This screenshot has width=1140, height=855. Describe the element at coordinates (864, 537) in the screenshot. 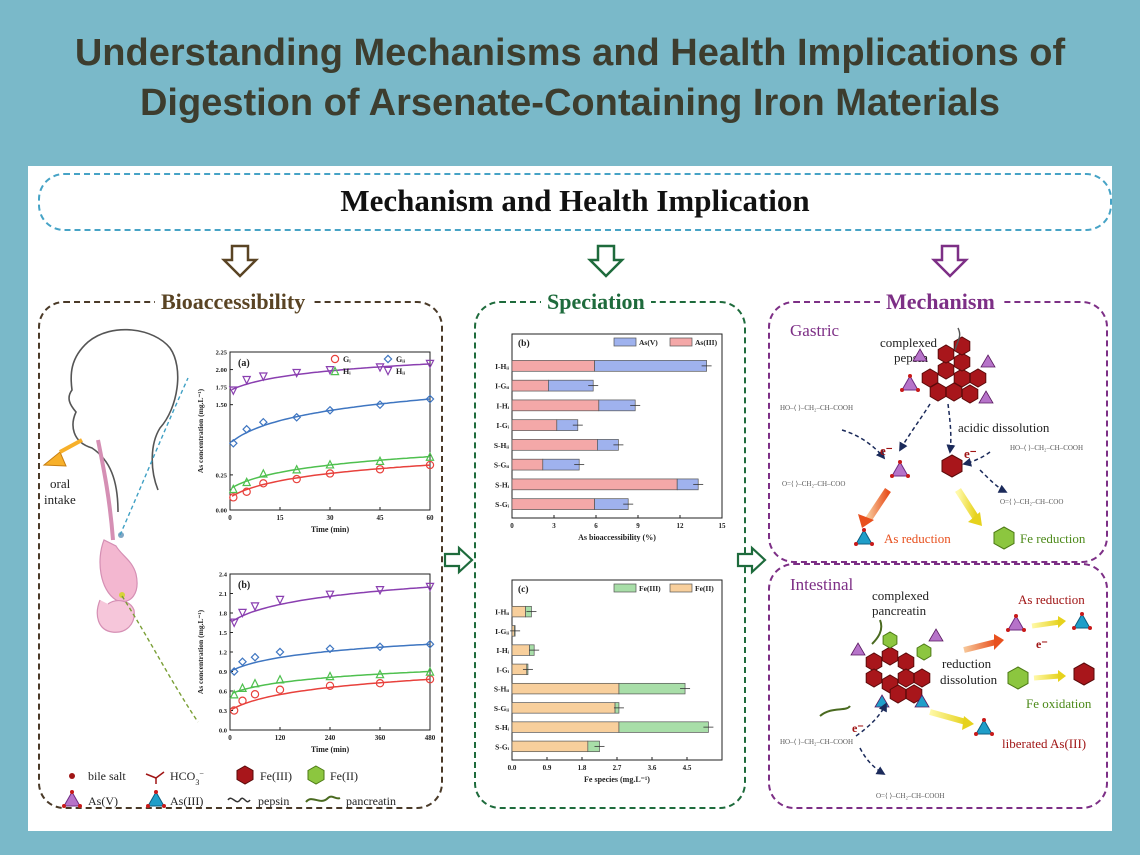

I see `as3-particle-gastric` at that location.